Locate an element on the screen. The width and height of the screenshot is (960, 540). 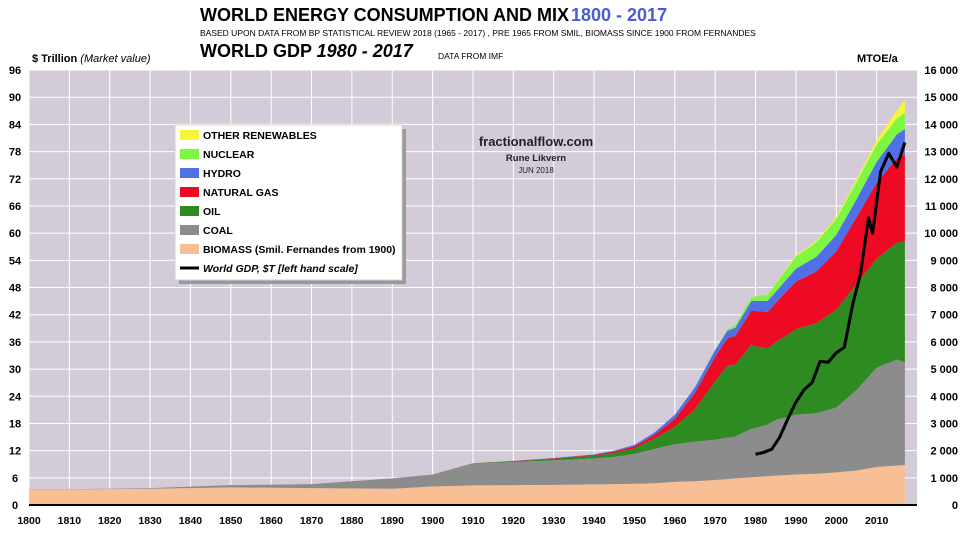
watermark-site: fractionalflow.com is located at coordinates (536, 141).